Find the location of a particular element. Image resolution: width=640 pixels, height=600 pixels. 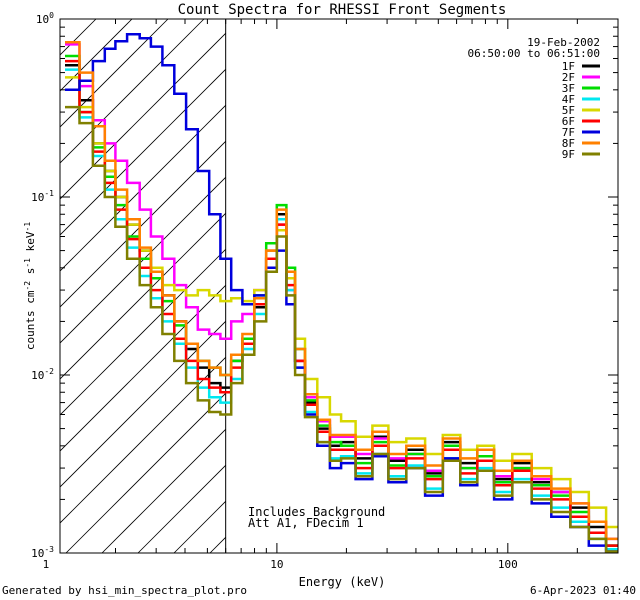

y-tick-label: 10⁻¹ is located at coordinates (42, 196).